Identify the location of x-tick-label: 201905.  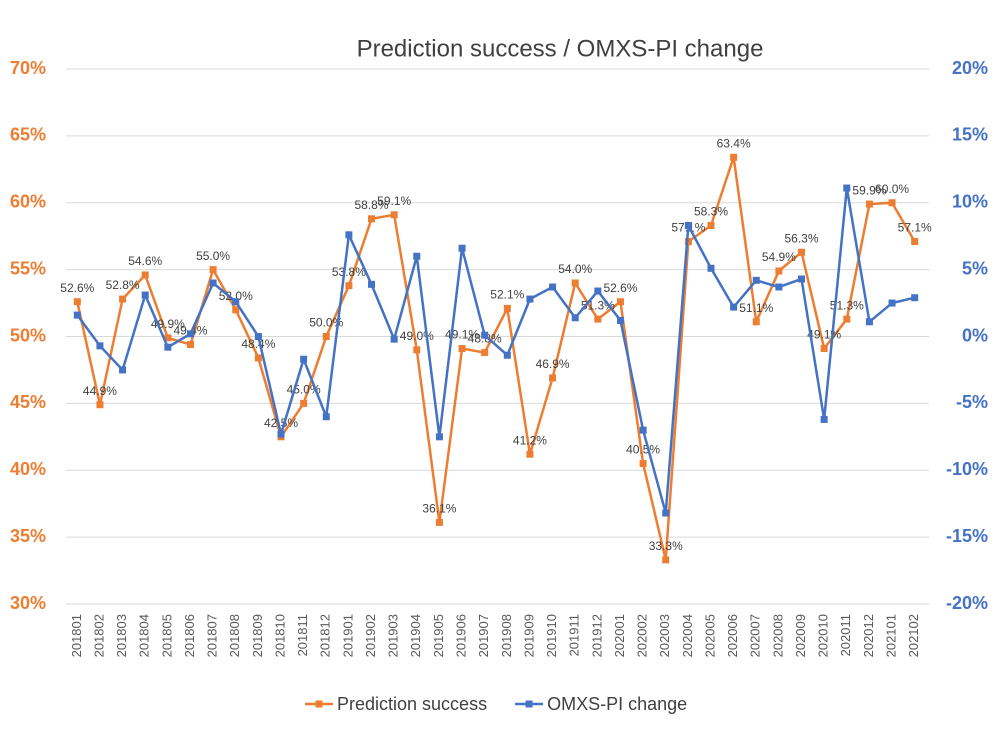
(438, 635).